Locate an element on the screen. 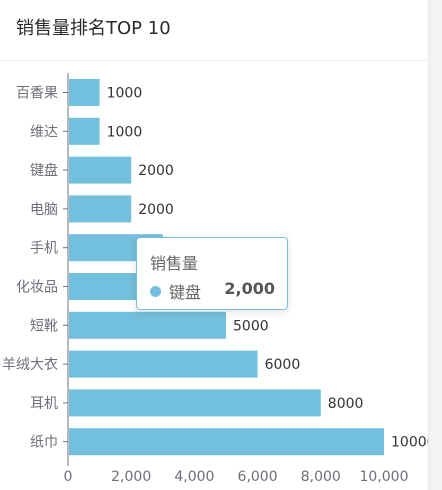 Image resolution: width=442 pixels, height=490 pixels. chart-tooltip: 销售量 键盘 2,000 is located at coordinates (212, 273).